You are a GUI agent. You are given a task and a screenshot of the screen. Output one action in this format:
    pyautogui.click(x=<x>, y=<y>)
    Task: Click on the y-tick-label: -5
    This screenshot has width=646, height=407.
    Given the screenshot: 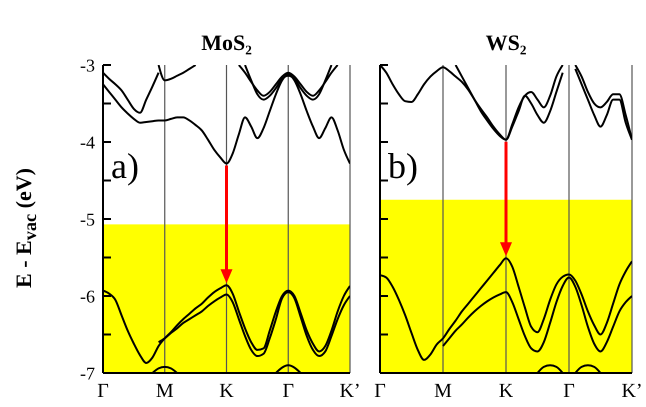 What is the action you would take?
    pyautogui.click(x=87, y=219)
    